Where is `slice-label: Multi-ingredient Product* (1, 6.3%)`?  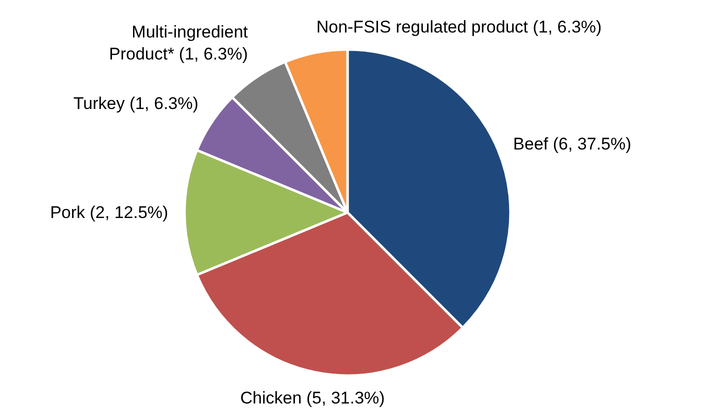
slice-label: Multi-ingredient Product* (1, 6.3%) is located at coordinates (178, 43).